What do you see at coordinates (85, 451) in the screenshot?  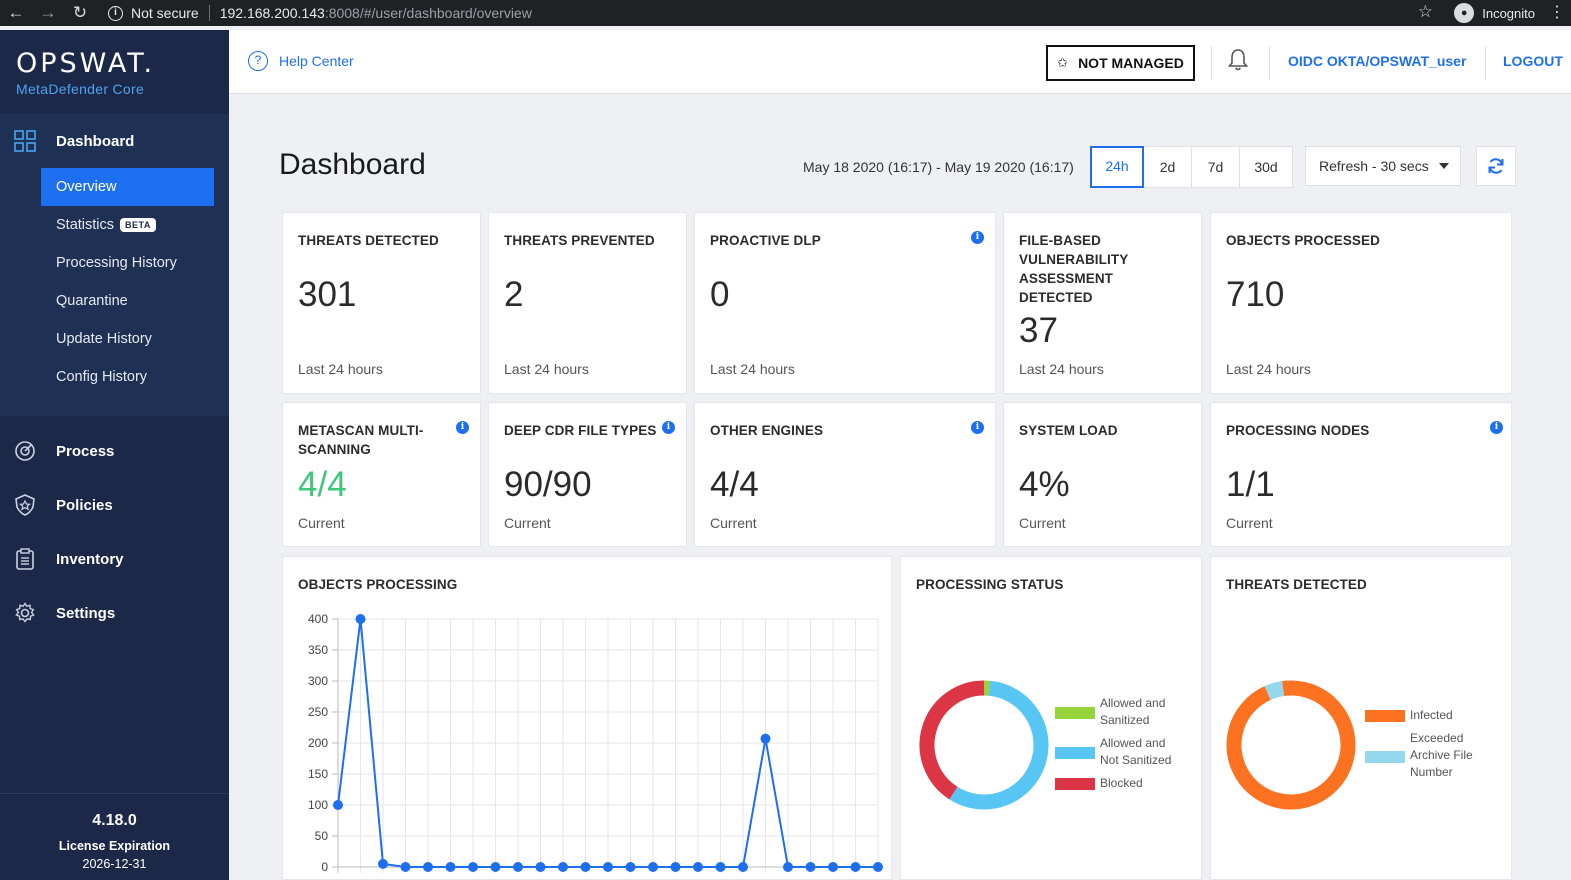 I see `sidebar-item-label: Process` at bounding box center [85, 451].